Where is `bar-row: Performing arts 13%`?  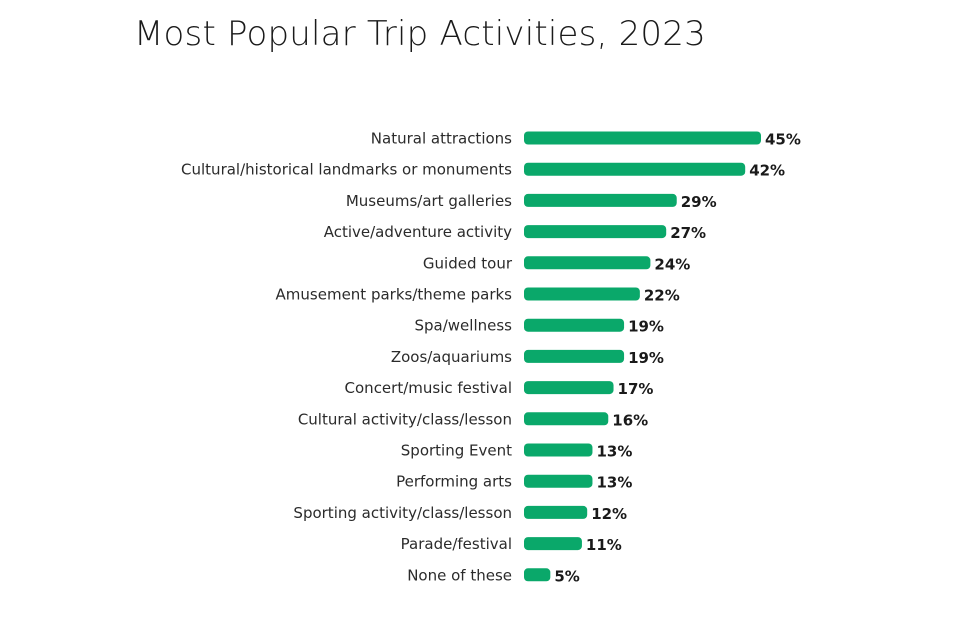
bar-row: Performing arts 13% is located at coordinates (514, 482).